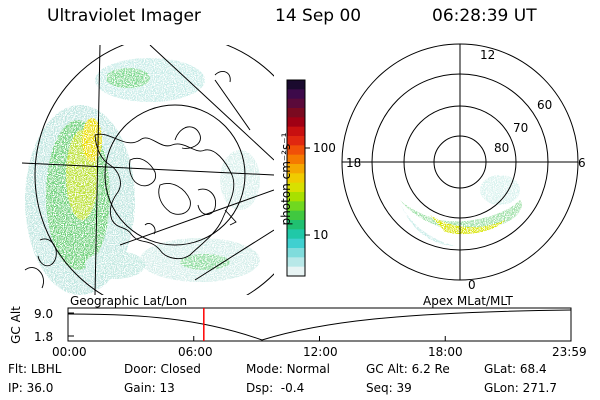 The height and width of the screenshot is (400, 600). Describe the element at coordinates (472, 285) in the screenshot. I see `mlt-label-0: 0` at that location.